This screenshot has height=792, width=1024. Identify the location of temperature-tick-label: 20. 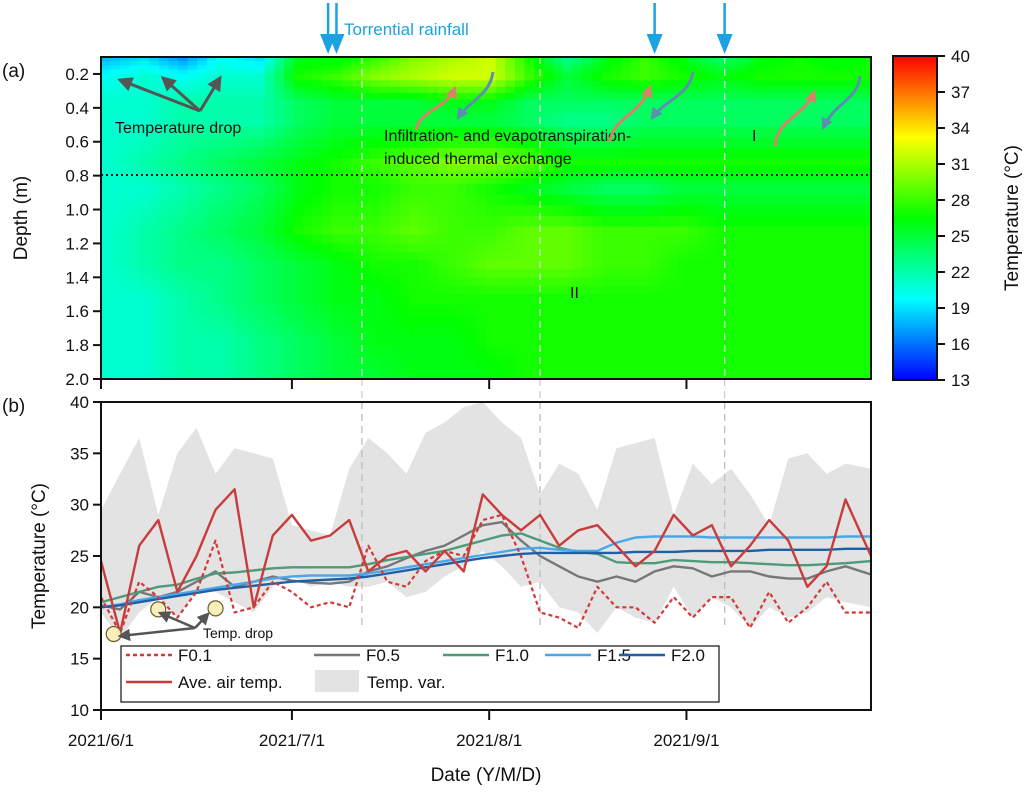
(79, 607).